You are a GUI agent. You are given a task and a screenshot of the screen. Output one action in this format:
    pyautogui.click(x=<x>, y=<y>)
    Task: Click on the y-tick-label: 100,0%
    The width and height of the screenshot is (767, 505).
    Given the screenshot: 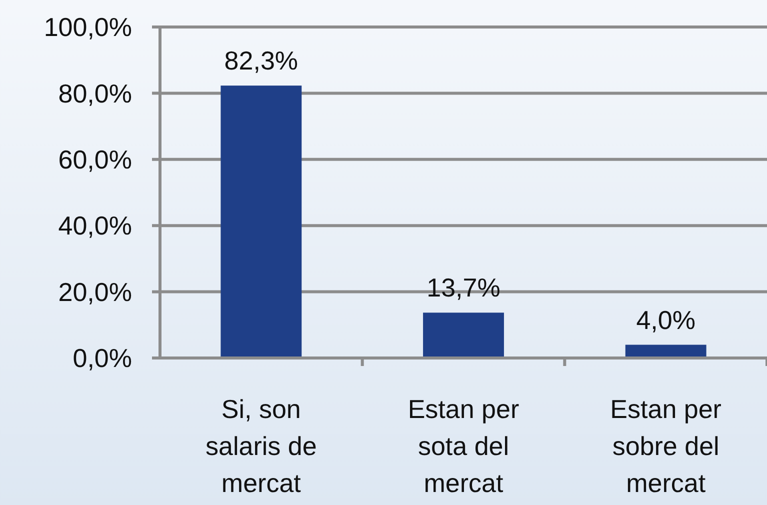 What is the action you would take?
    pyautogui.click(x=88, y=27)
    